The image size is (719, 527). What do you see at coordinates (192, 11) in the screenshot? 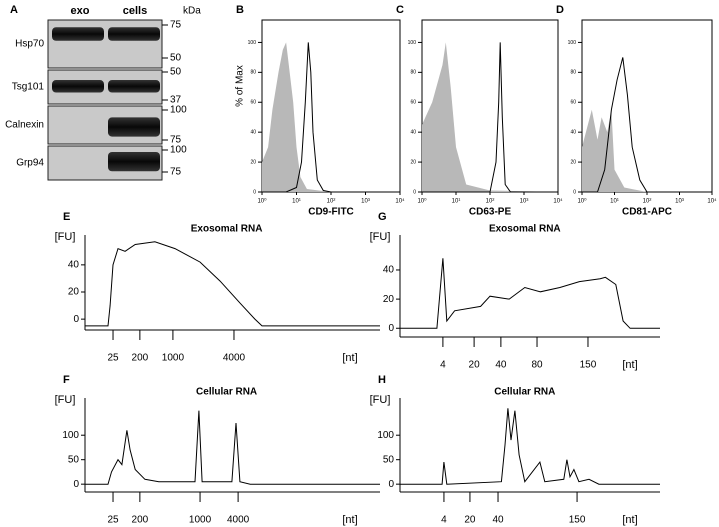
I see `unit-label: kDa` at bounding box center [192, 11].